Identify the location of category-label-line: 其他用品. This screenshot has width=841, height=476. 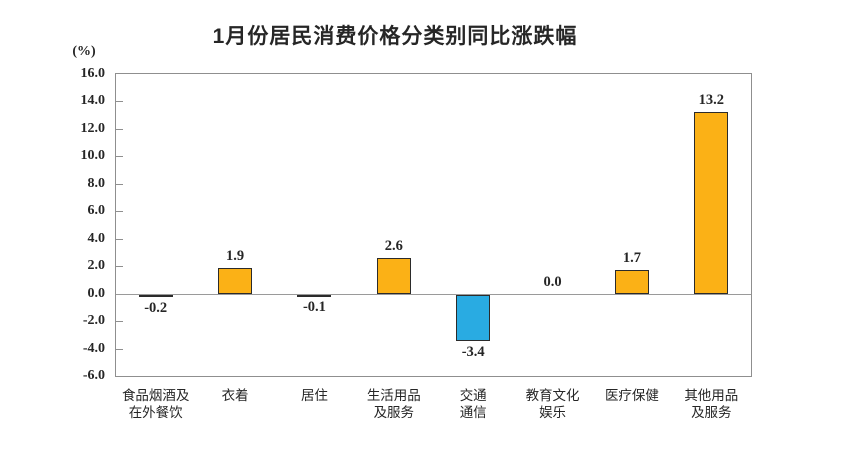
(711, 395).